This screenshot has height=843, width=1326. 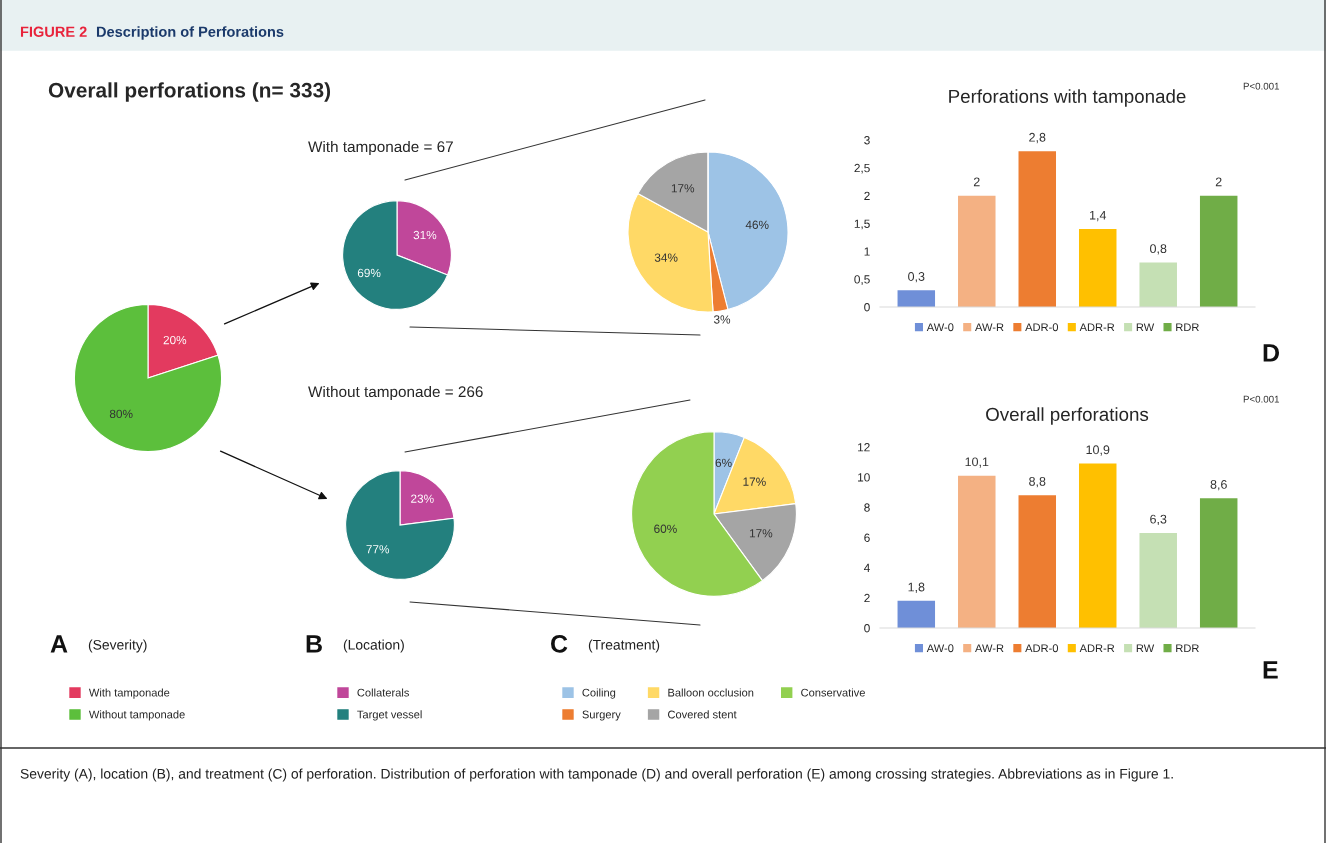 What do you see at coordinates (59, 644) in the screenshot?
I see `text: A` at bounding box center [59, 644].